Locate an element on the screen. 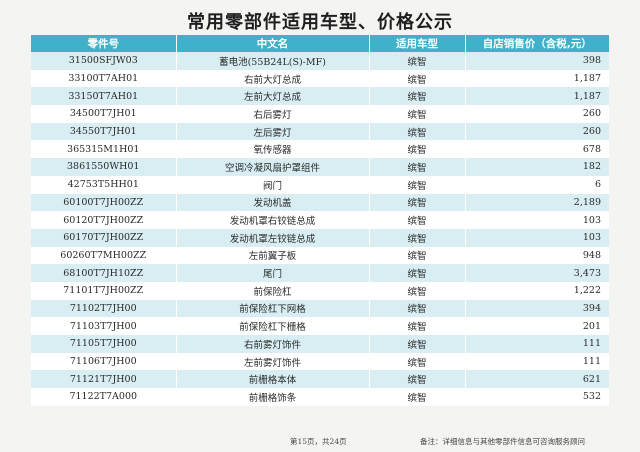 Image resolution: width=640 pixels, height=452 pixels. price-cell: 948 is located at coordinates (537, 255).